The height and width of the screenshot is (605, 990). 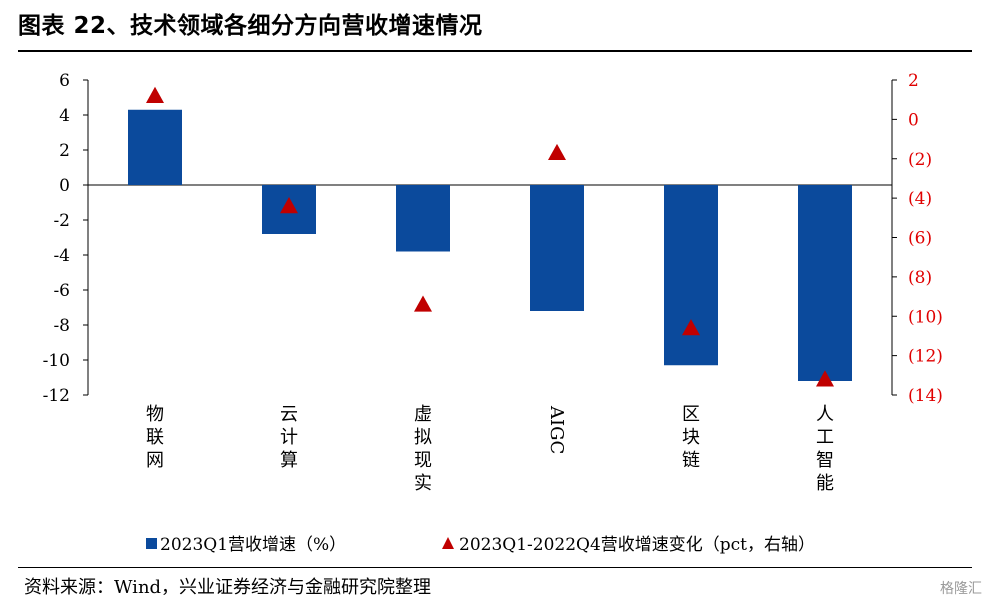 What do you see at coordinates (289, 437) in the screenshot?
I see `category-label: 云计算` at bounding box center [289, 437].